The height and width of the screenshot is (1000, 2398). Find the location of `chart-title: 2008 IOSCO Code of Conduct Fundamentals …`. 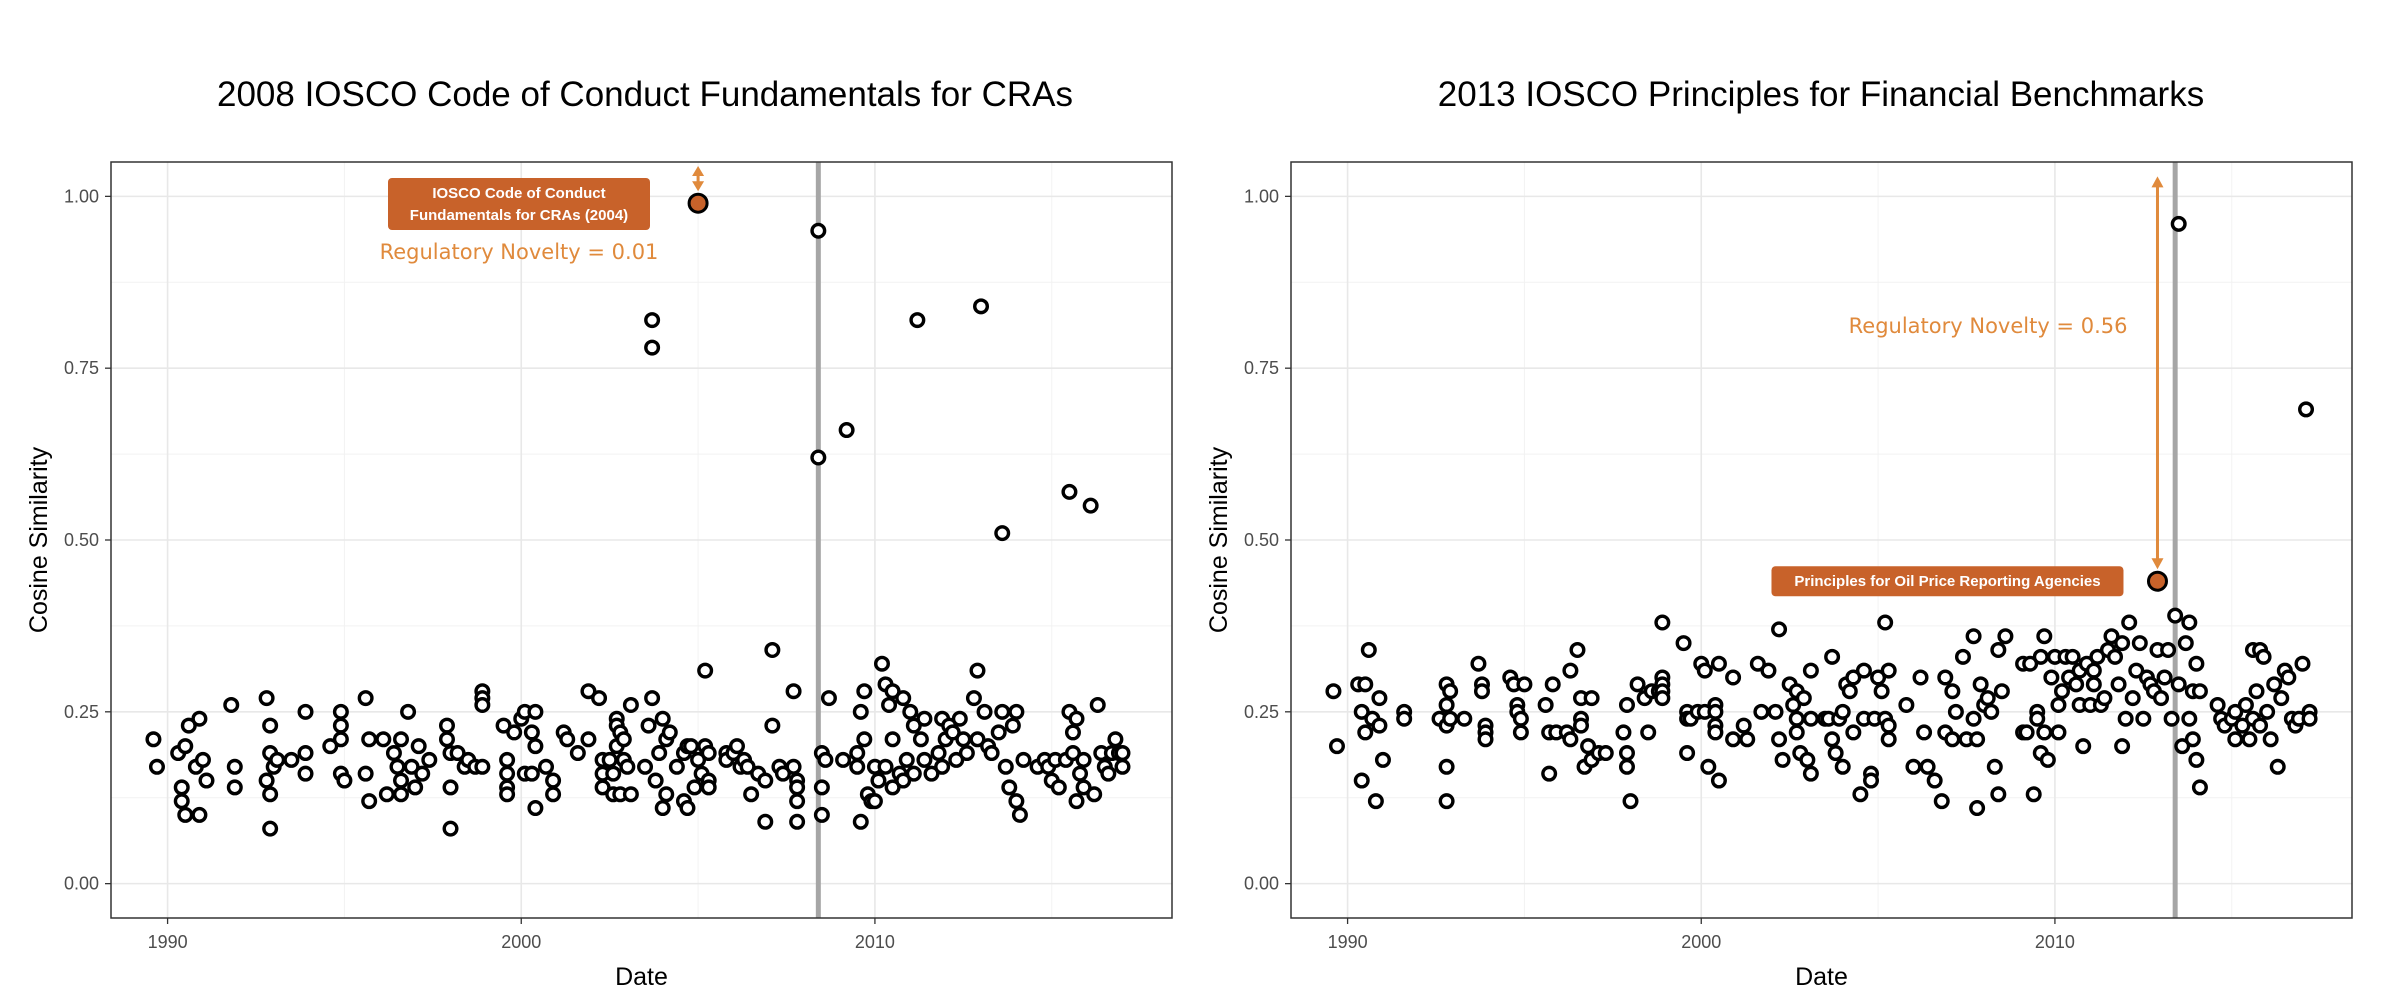

chart-title: 2008 IOSCO Code of Conduct Fundamentals … is located at coordinates (645, 94).